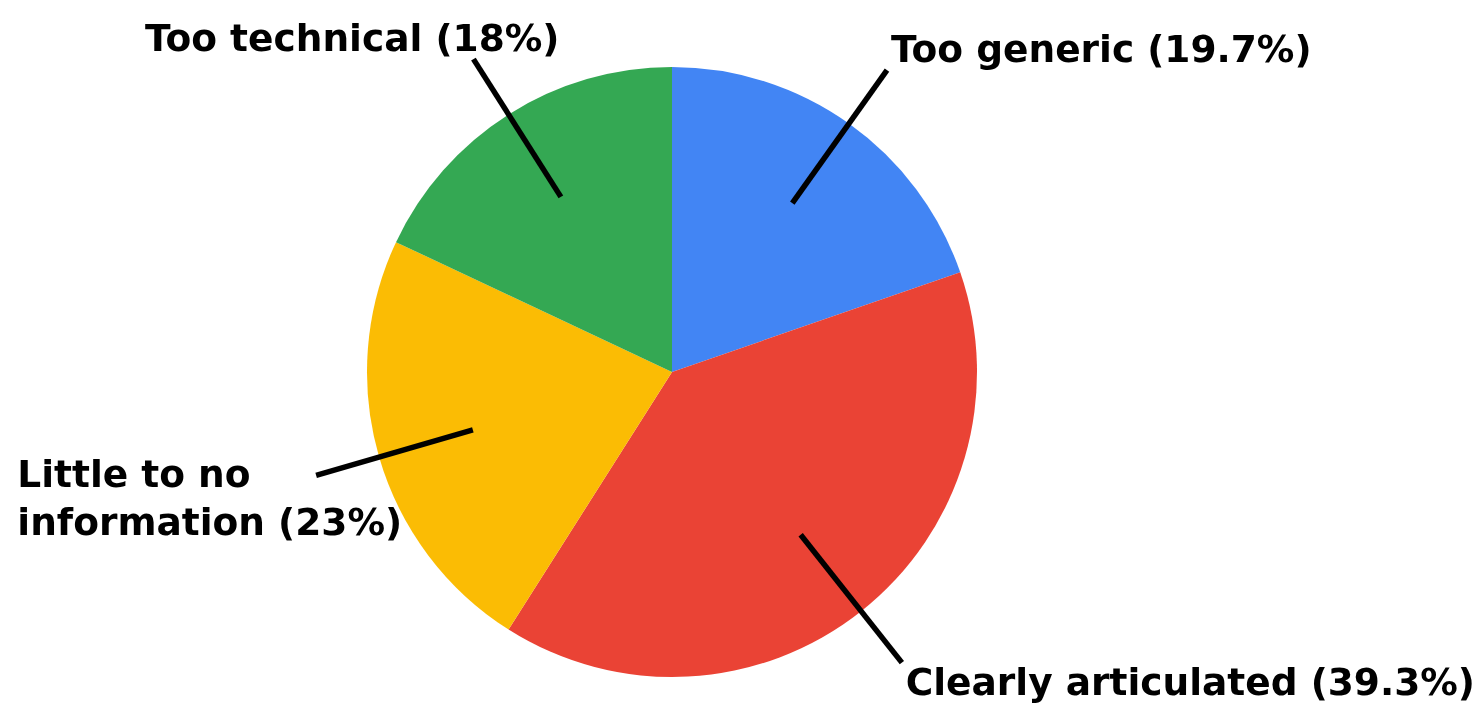 The image size is (1477, 706). Describe the element at coordinates (210, 498) in the screenshot. I see `slice-label: Little to no information (23%)` at that location.